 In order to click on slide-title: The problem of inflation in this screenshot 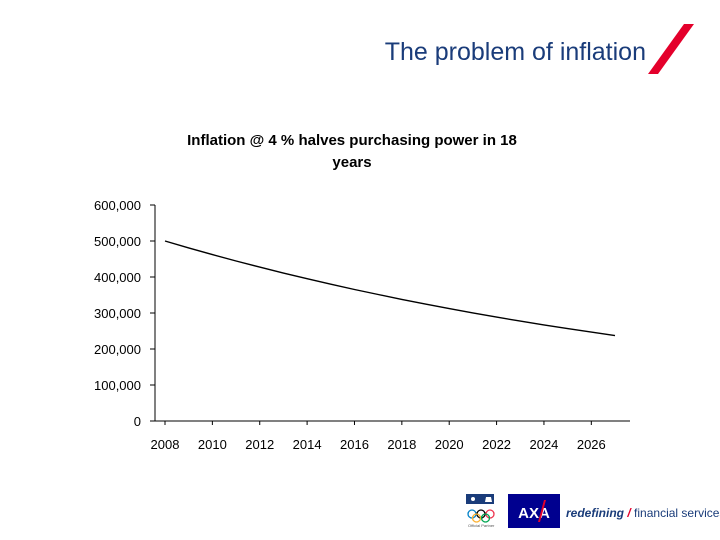, I will do `click(515, 52)`.